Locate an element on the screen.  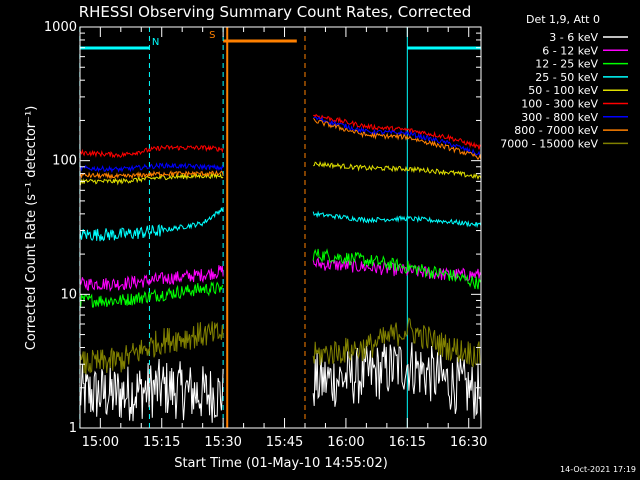
series-5-seg2 is located at coordinates (397, 131).